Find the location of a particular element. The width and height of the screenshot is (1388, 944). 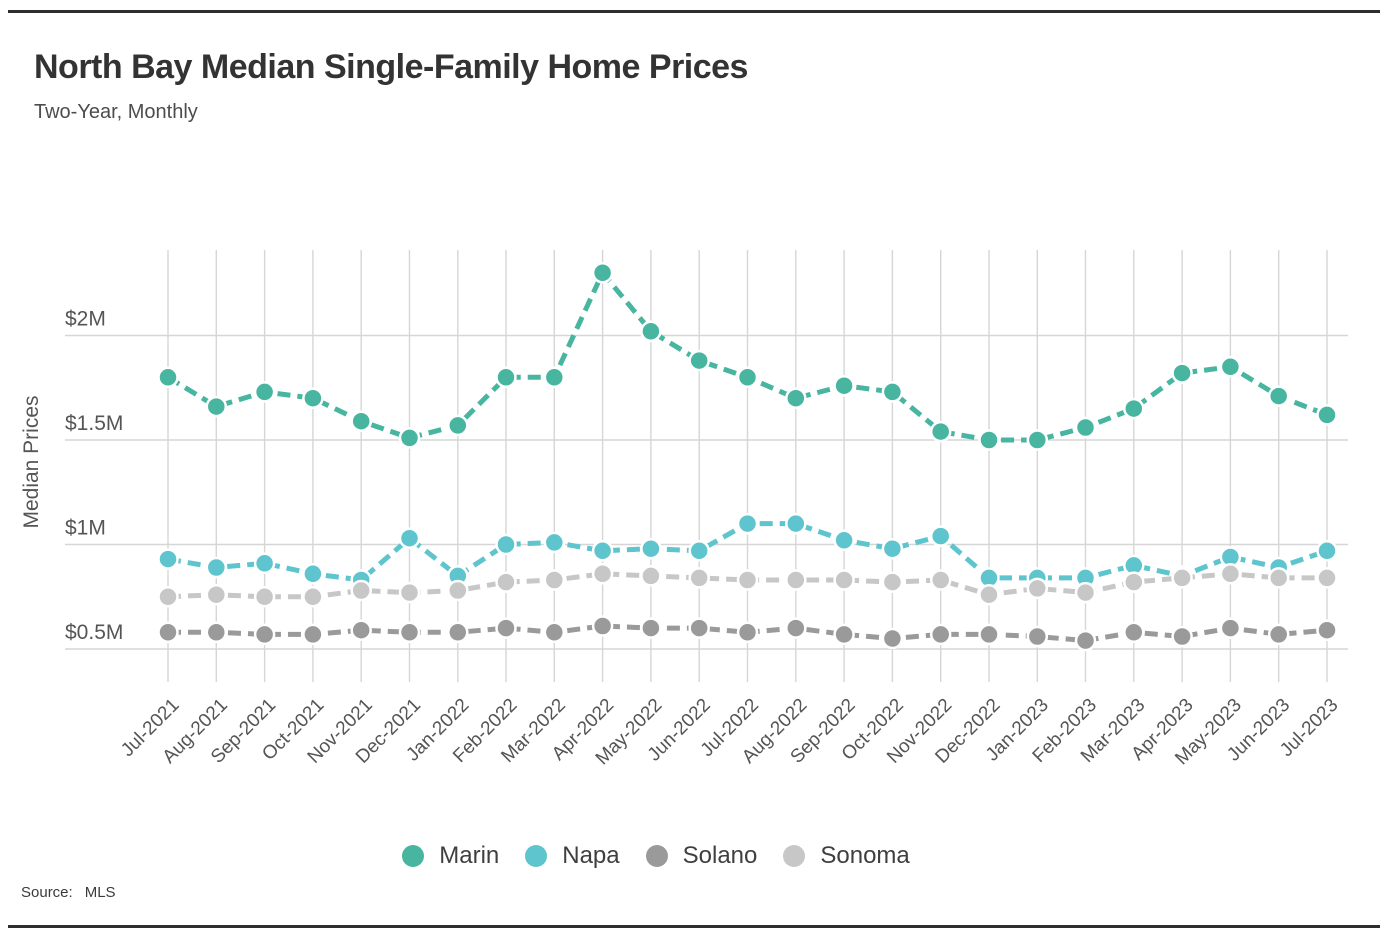

x-tick-label: Oct-2022 is located at coordinates (873, 730).